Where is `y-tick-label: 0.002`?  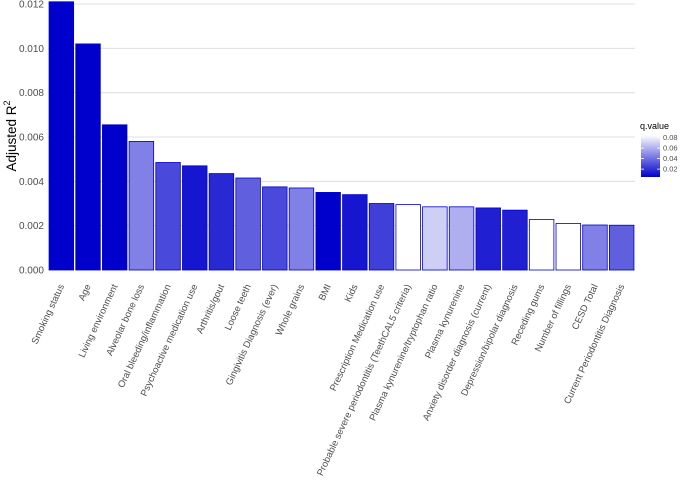 y-tick-label: 0.002 is located at coordinates (31, 226).